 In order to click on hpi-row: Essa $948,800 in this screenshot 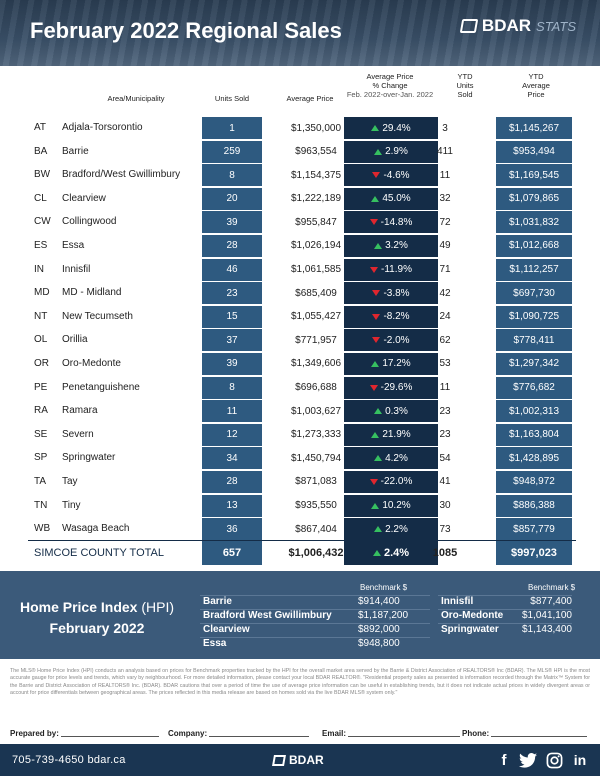, I will do `click(315, 644)`.